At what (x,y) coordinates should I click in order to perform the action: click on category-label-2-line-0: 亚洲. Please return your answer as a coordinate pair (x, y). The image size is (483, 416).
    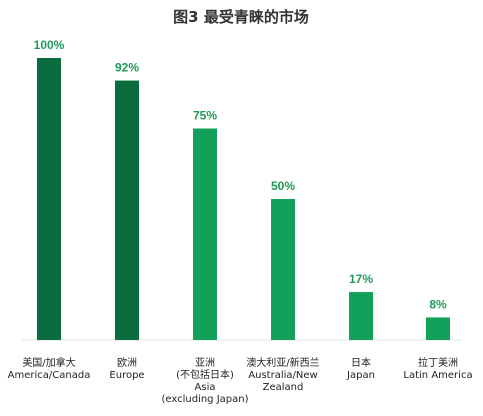
    Looking at the image, I should click on (205, 363).